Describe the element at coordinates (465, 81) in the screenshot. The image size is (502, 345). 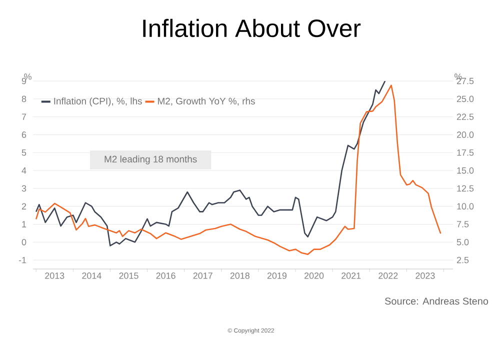
I see `y2-tick-label: 27.5` at that location.